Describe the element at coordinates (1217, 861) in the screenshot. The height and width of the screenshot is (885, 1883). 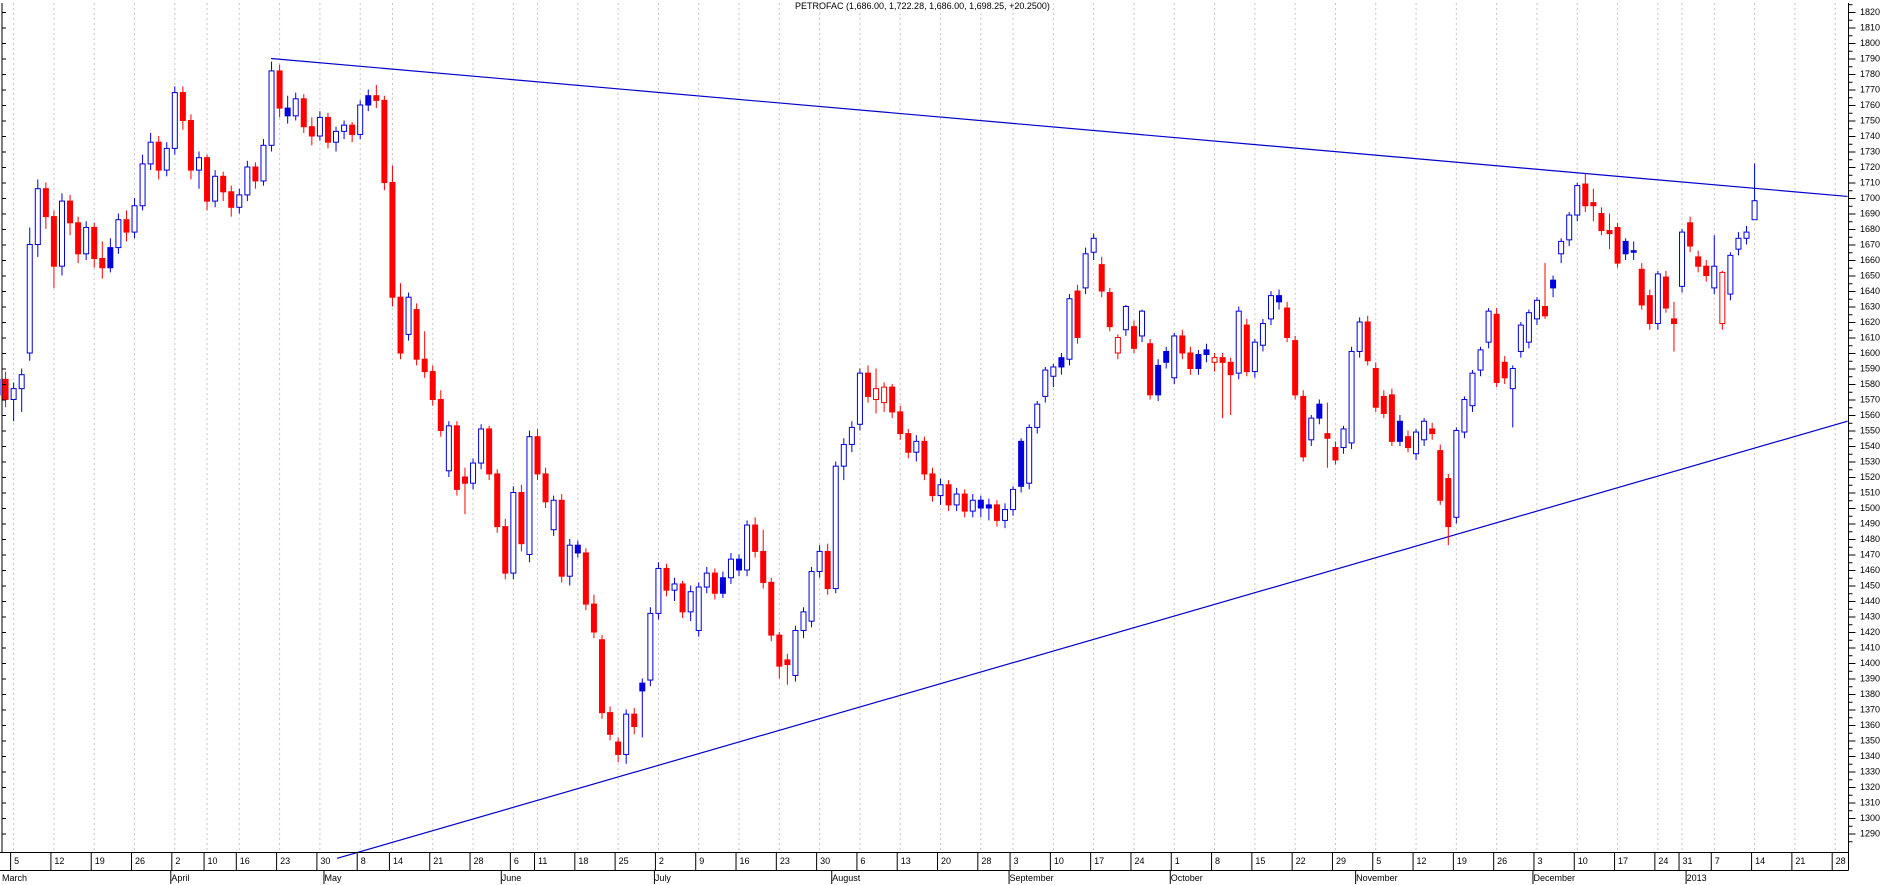
I see `x-axis-day-label: 8` at that location.